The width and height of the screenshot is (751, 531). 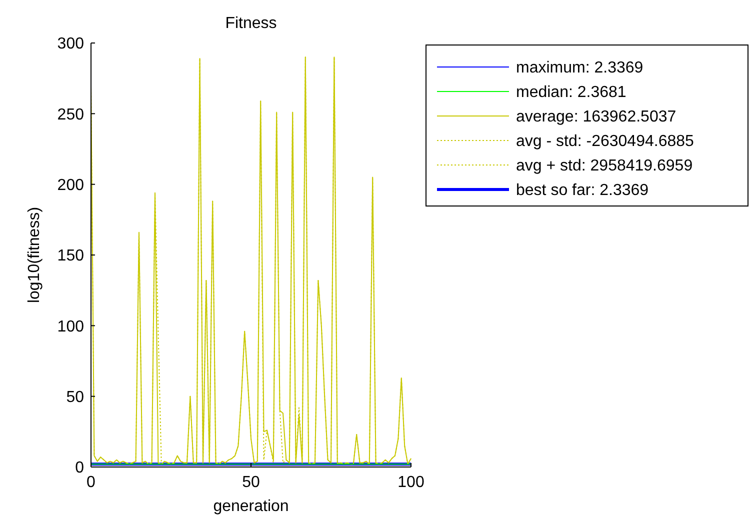 I want to click on y-tick-label: 200, so click(x=70, y=185).